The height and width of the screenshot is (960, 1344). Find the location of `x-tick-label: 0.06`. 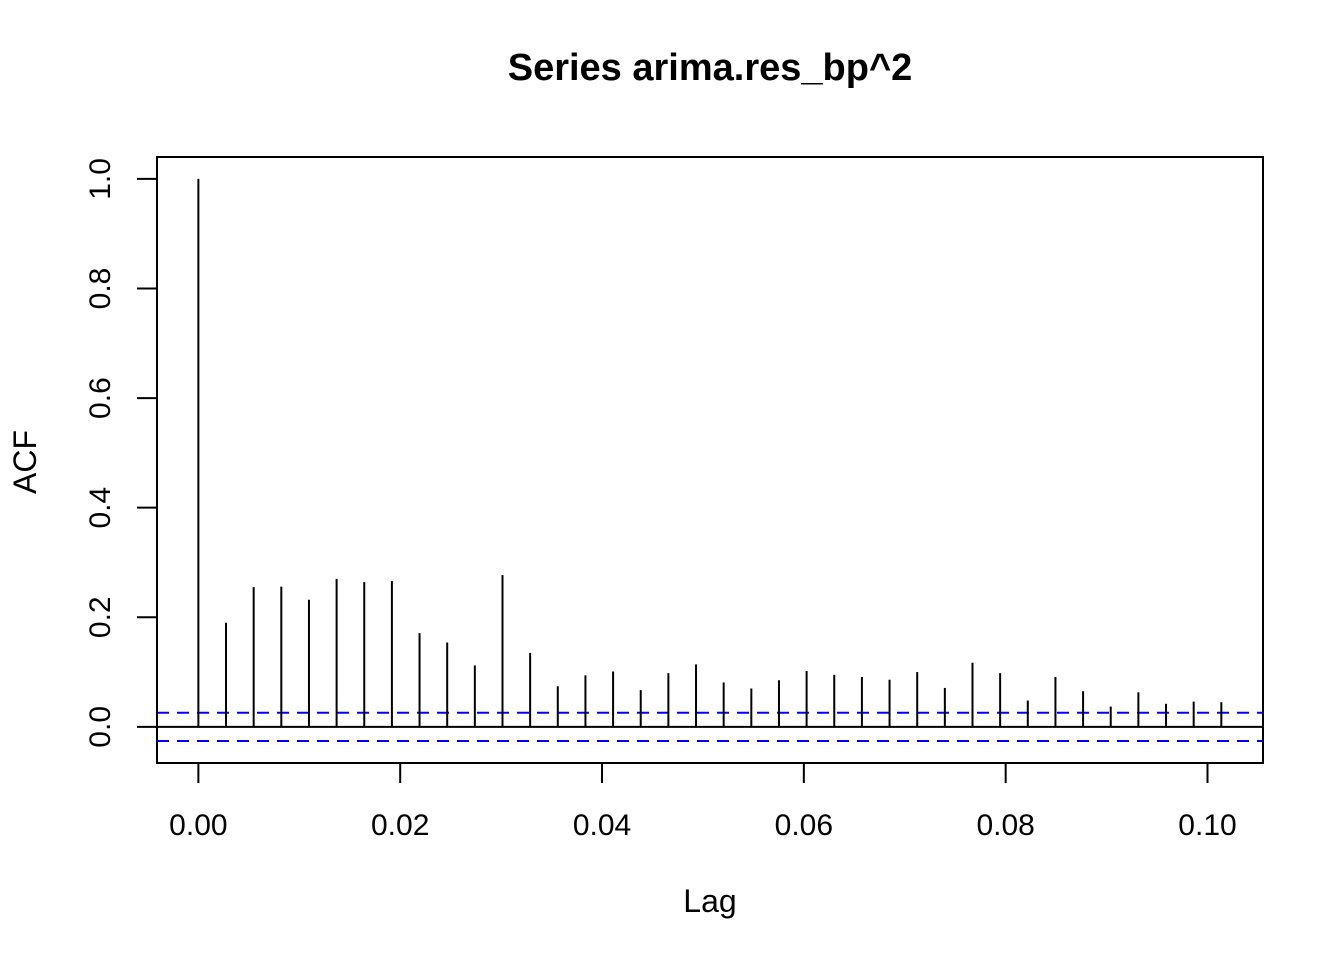

x-tick-label: 0.06 is located at coordinates (804, 825).